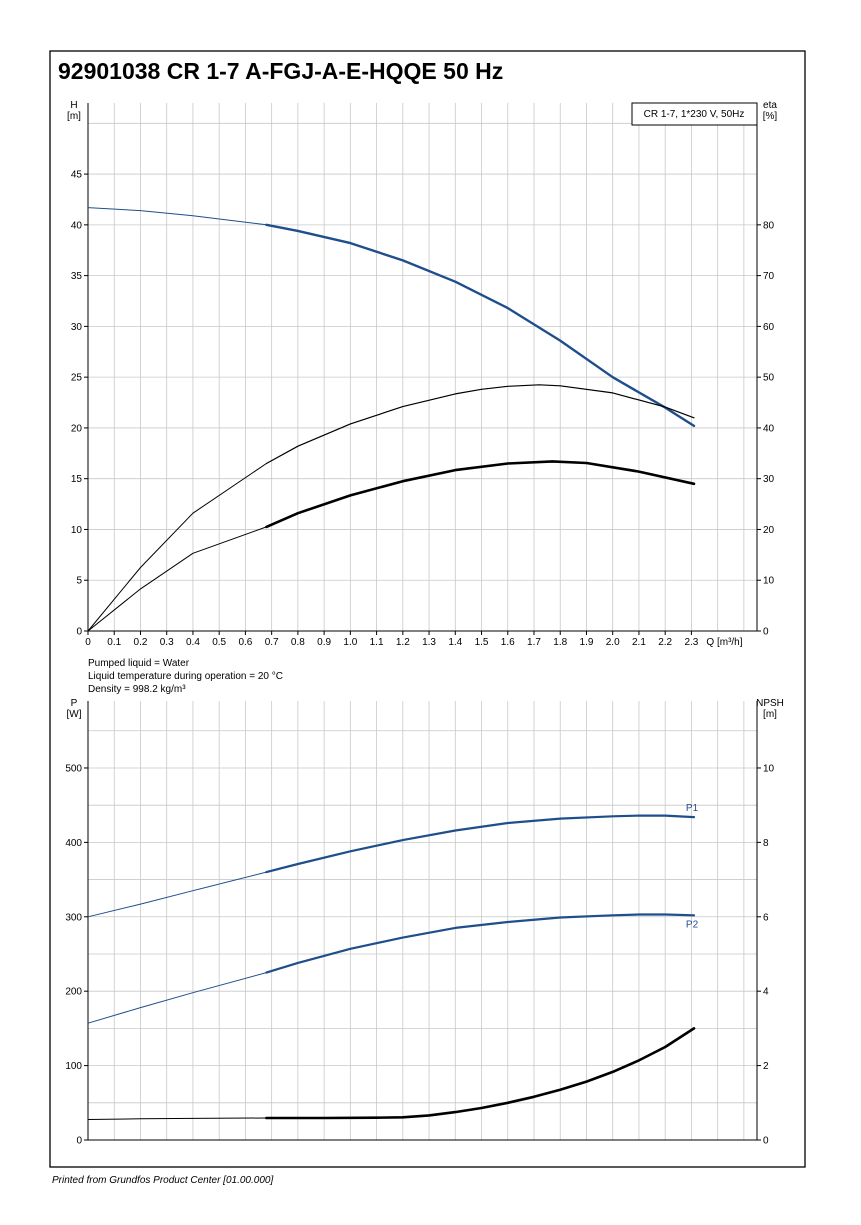  I want to click on right-axis-tick-label: 30, so click(769, 479).